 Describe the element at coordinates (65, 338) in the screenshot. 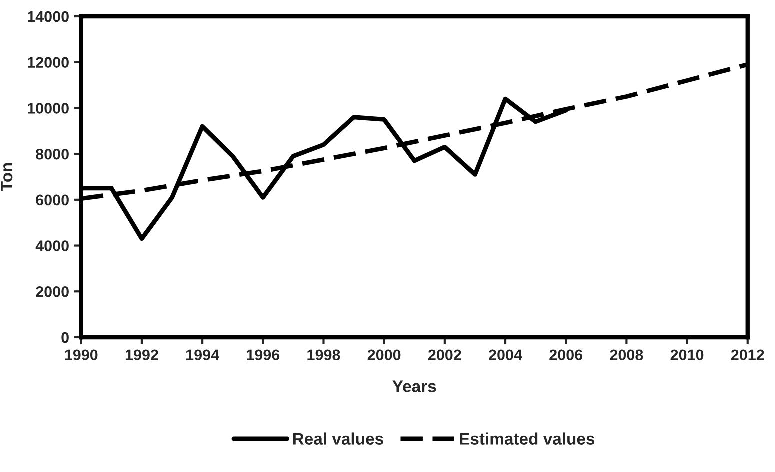

I see `y-tick-label: 0` at that location.